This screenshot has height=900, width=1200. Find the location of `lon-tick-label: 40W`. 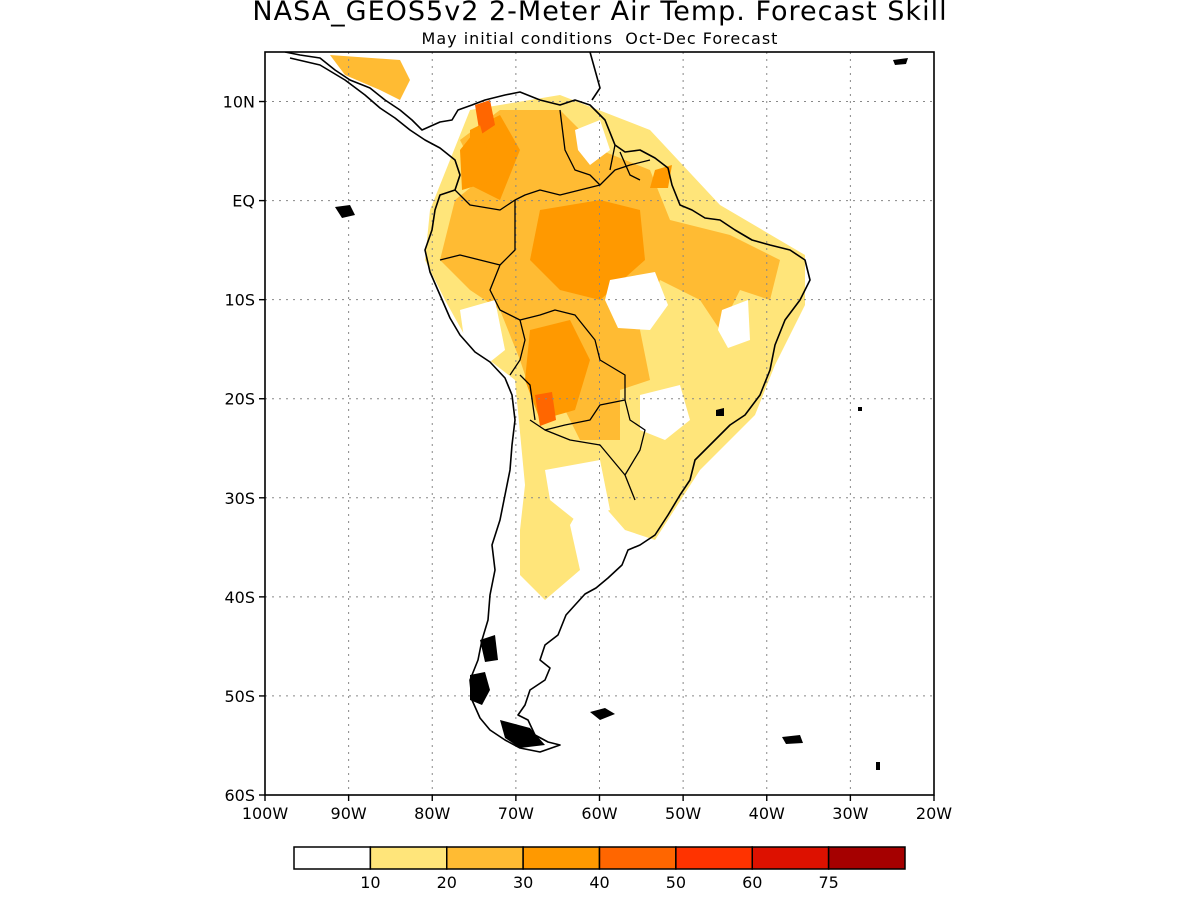

lon-tick-label: 40W is located at coordinates (767, 813).